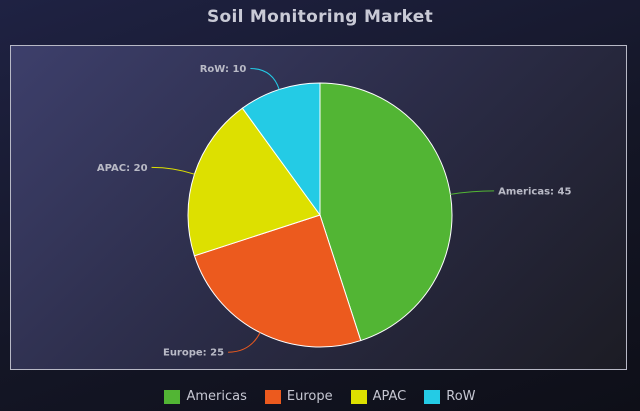  I want to click on data-label-americas: Americas: 45, so click(534, 191).